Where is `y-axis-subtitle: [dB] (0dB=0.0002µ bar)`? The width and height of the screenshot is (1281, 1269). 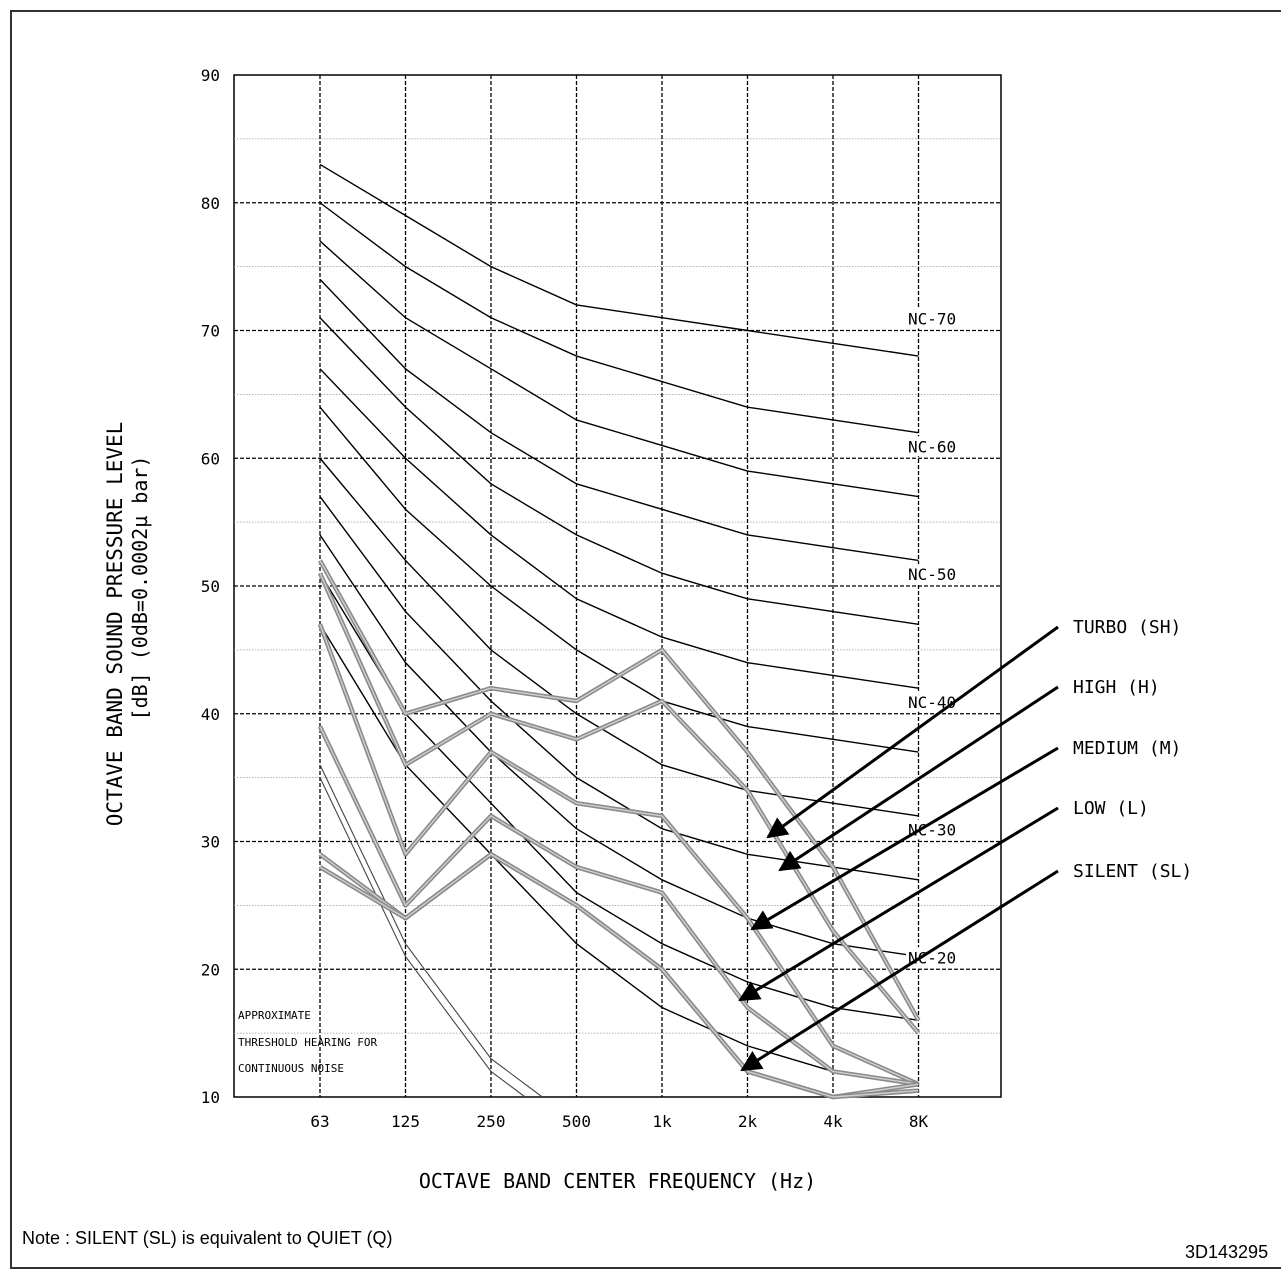
y-axis-subtitle: [dB] (0dB=0.0002µ bar) is located at coordinates (140, 588).